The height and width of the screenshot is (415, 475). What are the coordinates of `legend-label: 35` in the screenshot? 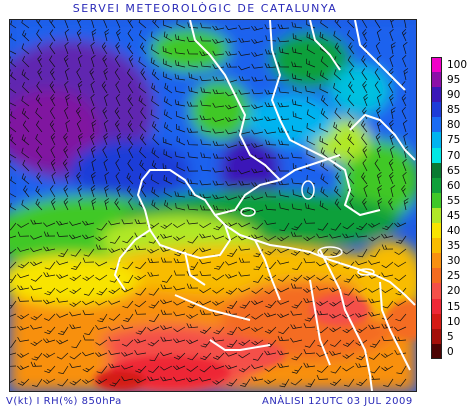 It's located at (454, 246).